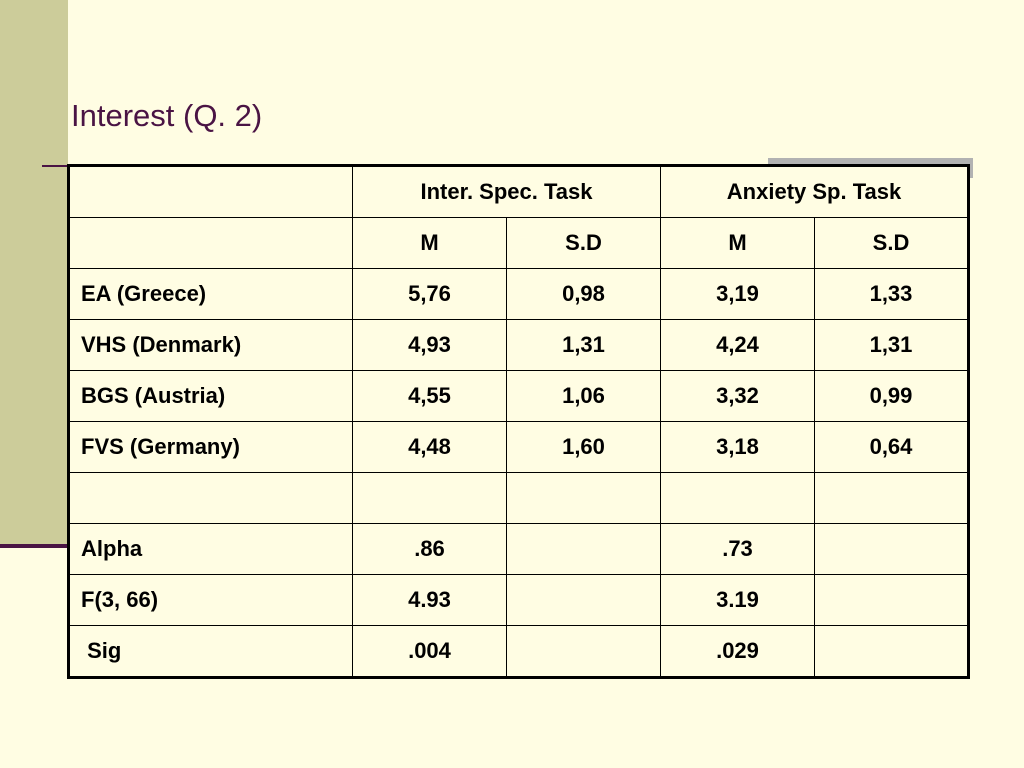 Image resolution: width=1024 pixels, height=768 pixels. What do you see at coordinates (210, 396) in the screenshot?
I see `row-label: BGS (Austria)` at bounding box center [210, 396].